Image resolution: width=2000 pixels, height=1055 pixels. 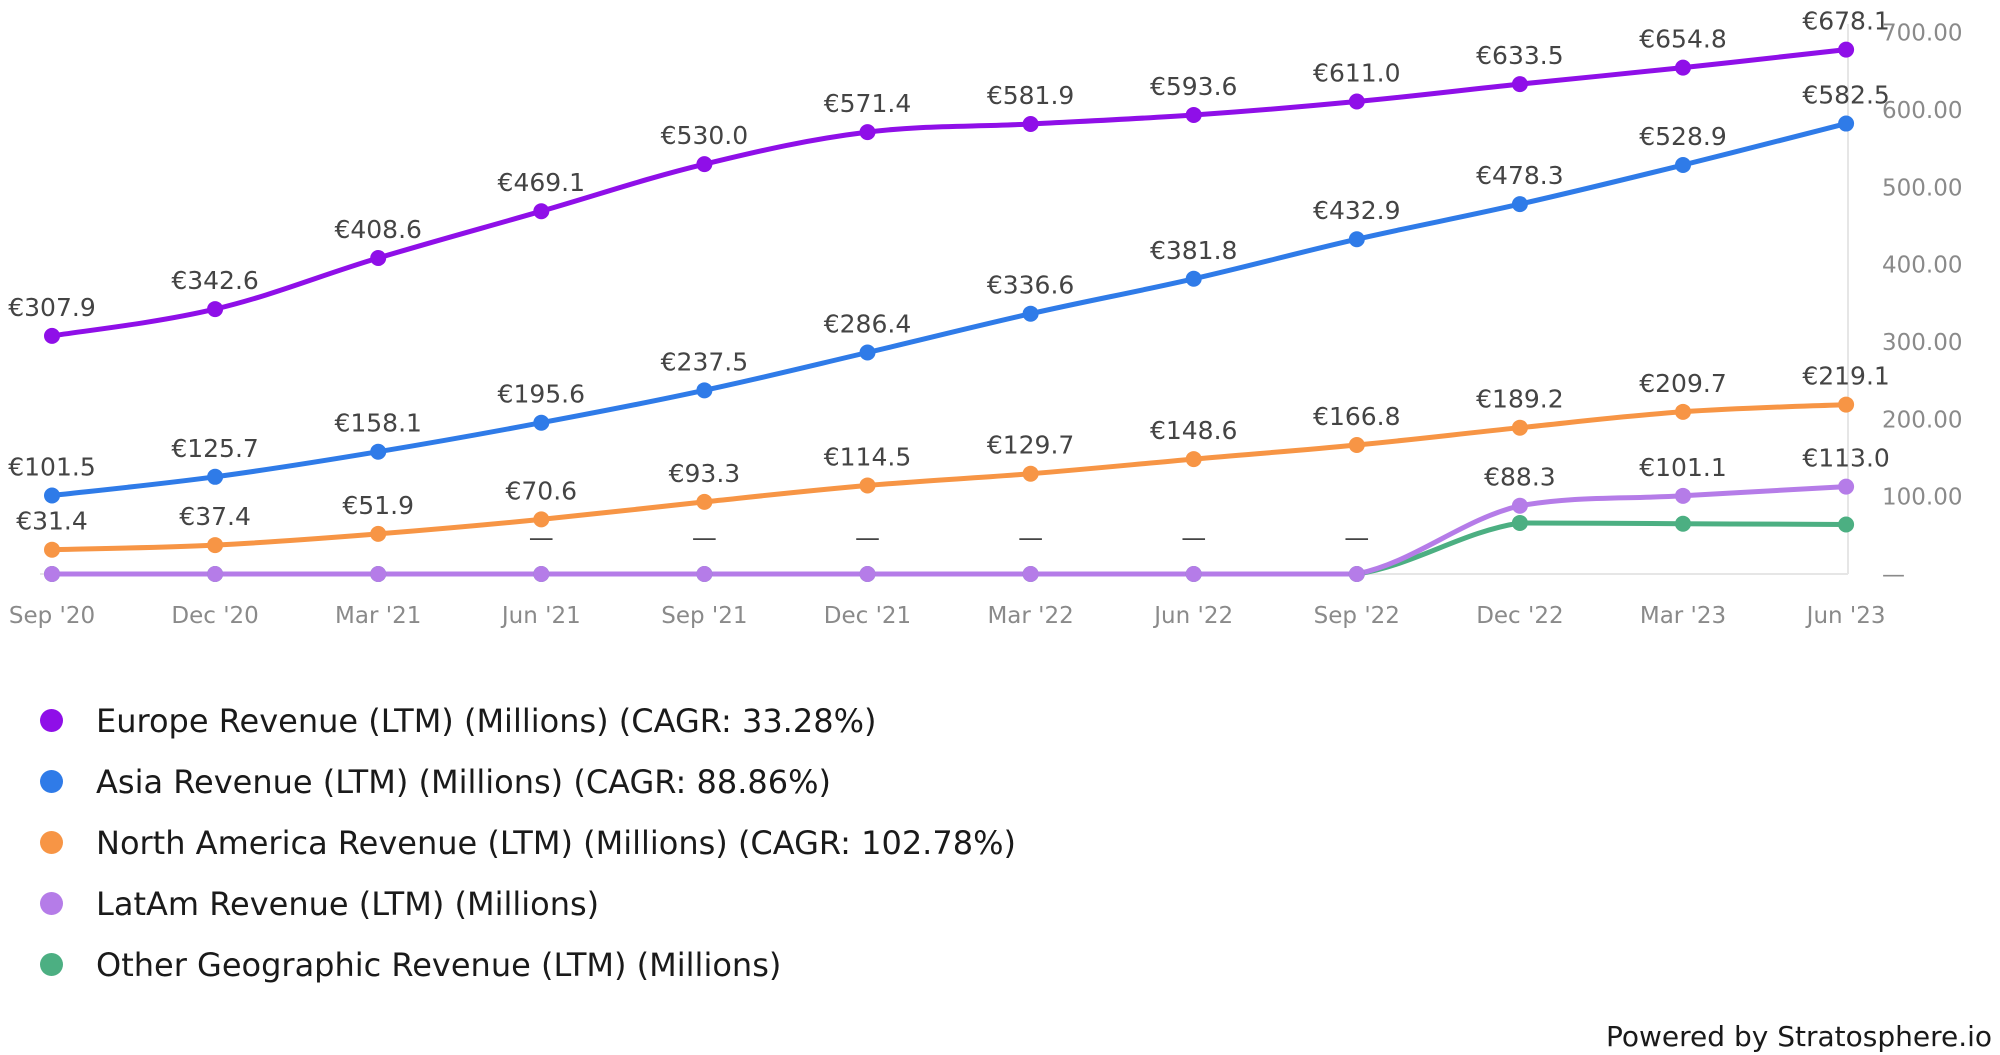 I want to click on y-tick-label-5: 200.00, so click(x=1922, y=420).